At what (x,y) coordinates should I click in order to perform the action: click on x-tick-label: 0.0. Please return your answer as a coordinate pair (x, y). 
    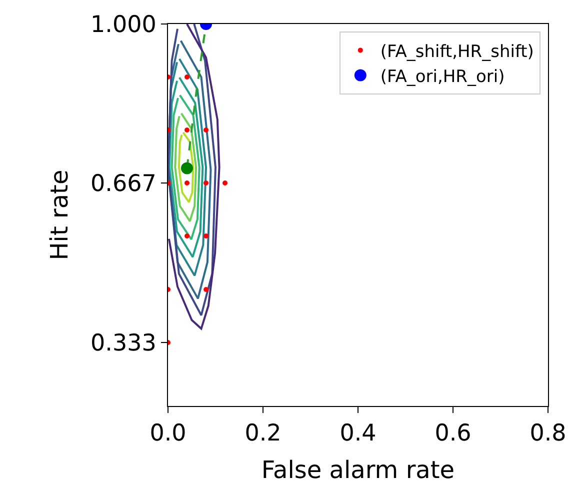
    Looking at the image, I should click on (168, 433).